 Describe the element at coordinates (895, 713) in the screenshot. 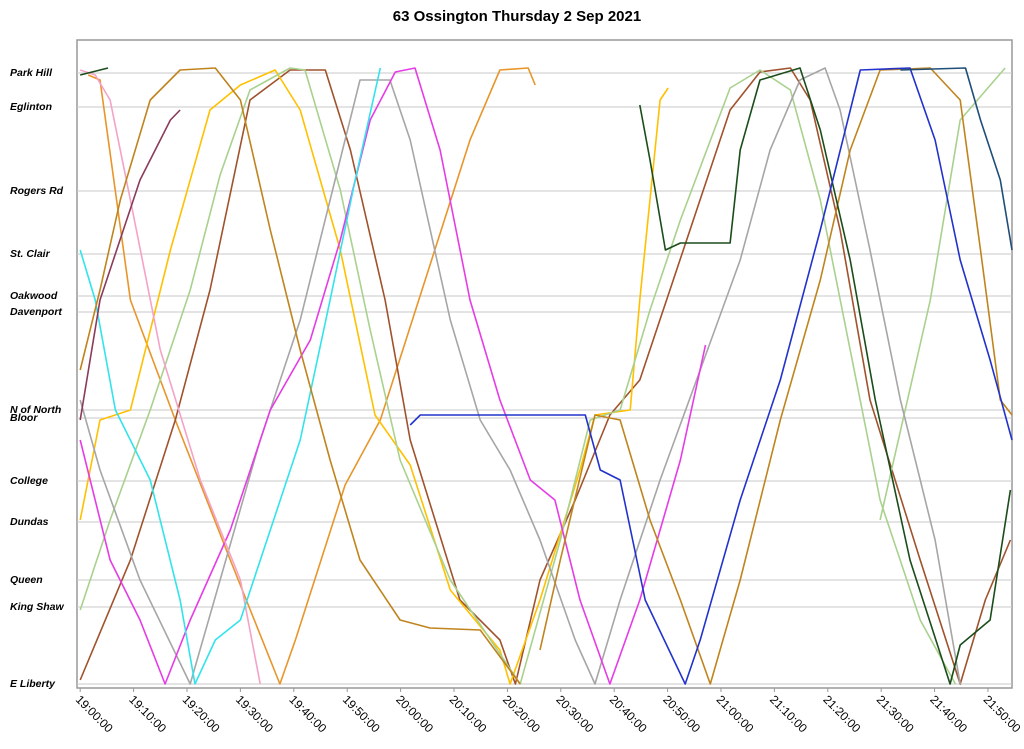

I see `x-tick-label: 21:30:00` at that location.